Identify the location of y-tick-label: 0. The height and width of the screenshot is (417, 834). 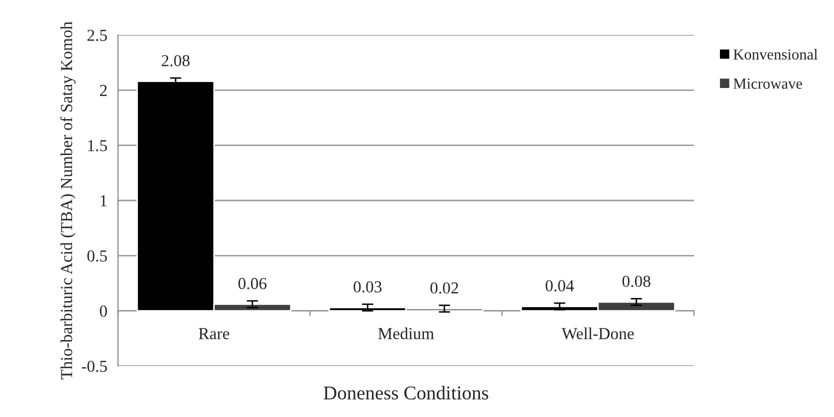
(103, 311).